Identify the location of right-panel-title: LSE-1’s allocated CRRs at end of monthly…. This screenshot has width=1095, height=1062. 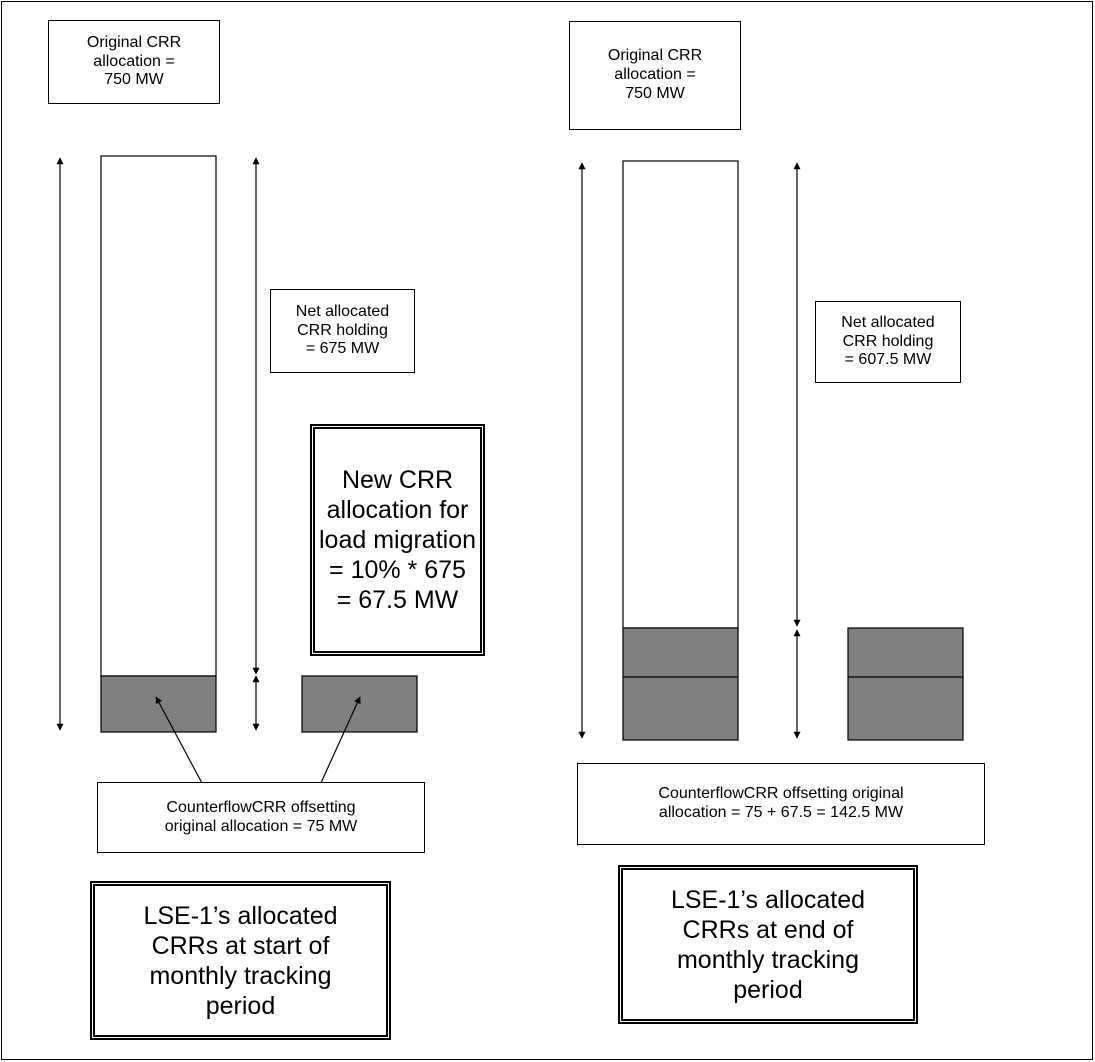
(768, 944).